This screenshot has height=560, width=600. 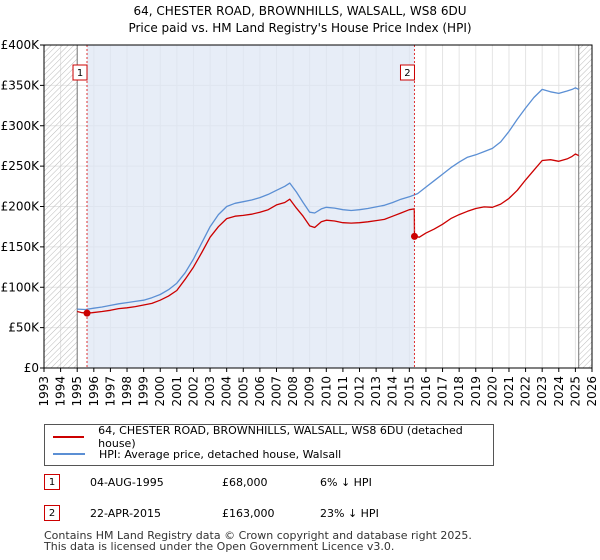 What do you see at coordinates (21, 126) in the screenshot?
I see `y-tick-label: £300K` at bounding box center [21, 126].